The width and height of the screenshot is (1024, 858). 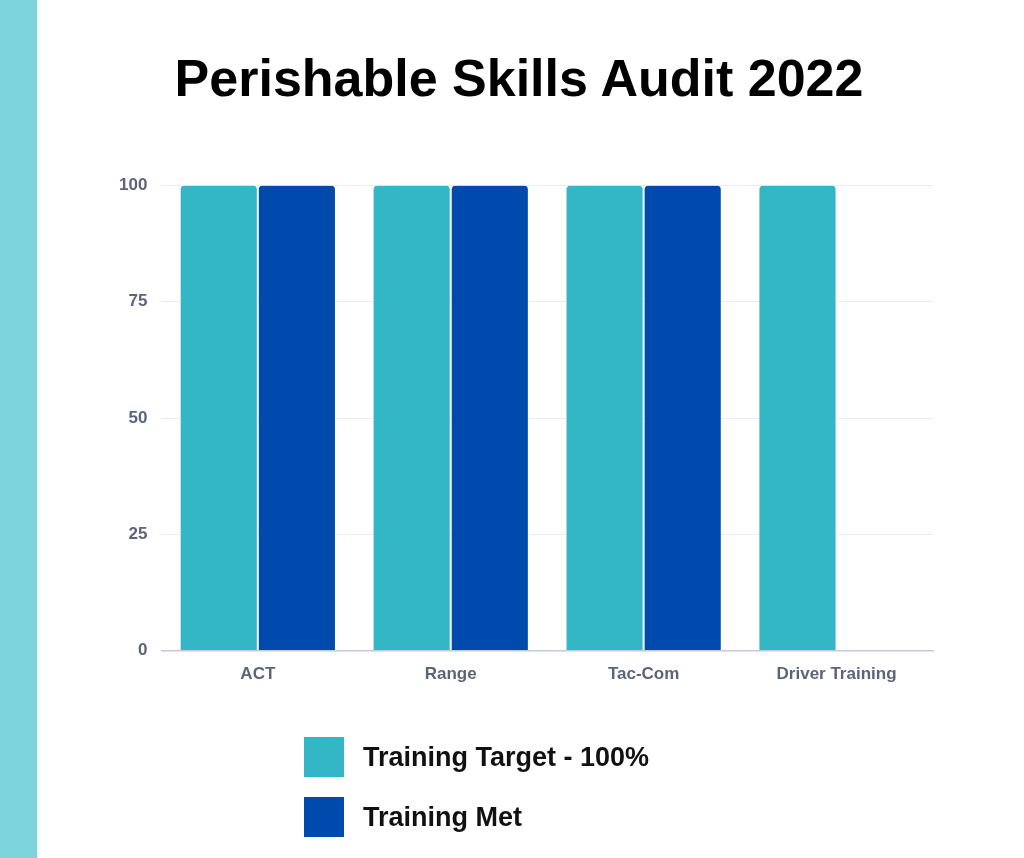 What do you see at coordinates (519, 77) in the screenshot?
I see `chart-title: Perishable Skills Audit 2022` at bounding box center [519, 77].